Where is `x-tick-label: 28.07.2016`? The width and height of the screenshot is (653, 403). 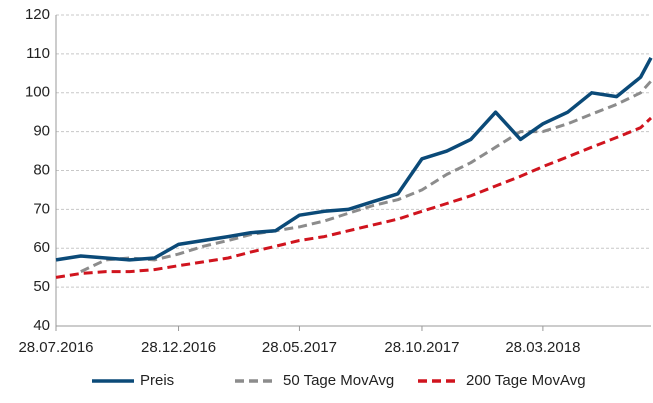
x-tick-label: 28.07.2016 is located at coordinates (55, 347).